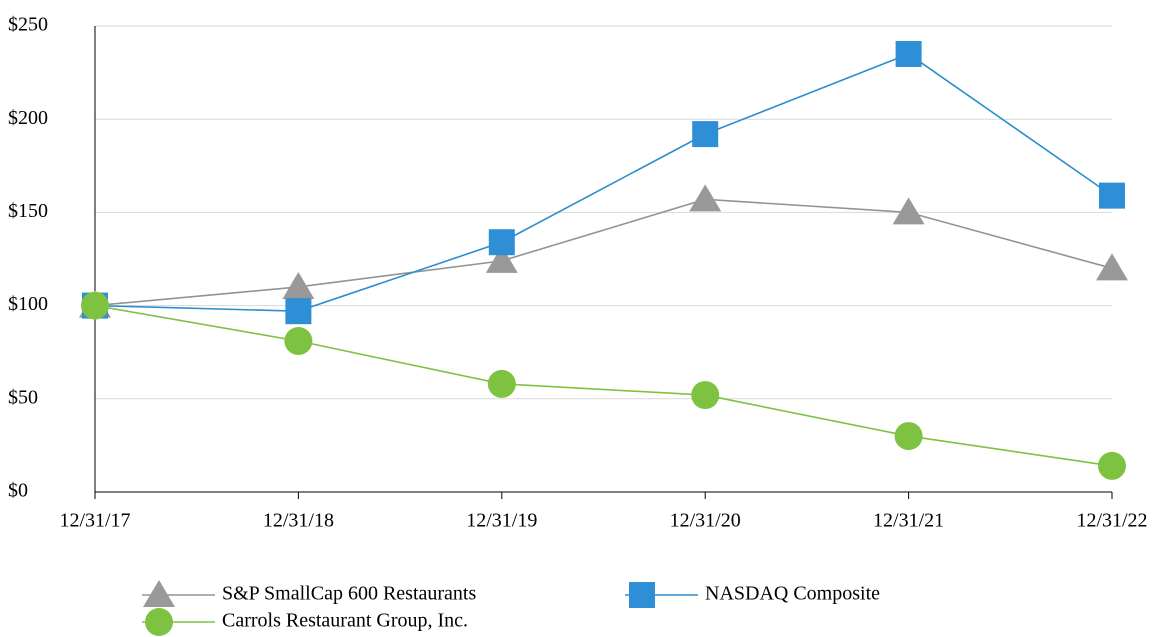  Describe the element at coordinates (28, 304) in the screenshot. I see `y-tick-label: $100` at that location.